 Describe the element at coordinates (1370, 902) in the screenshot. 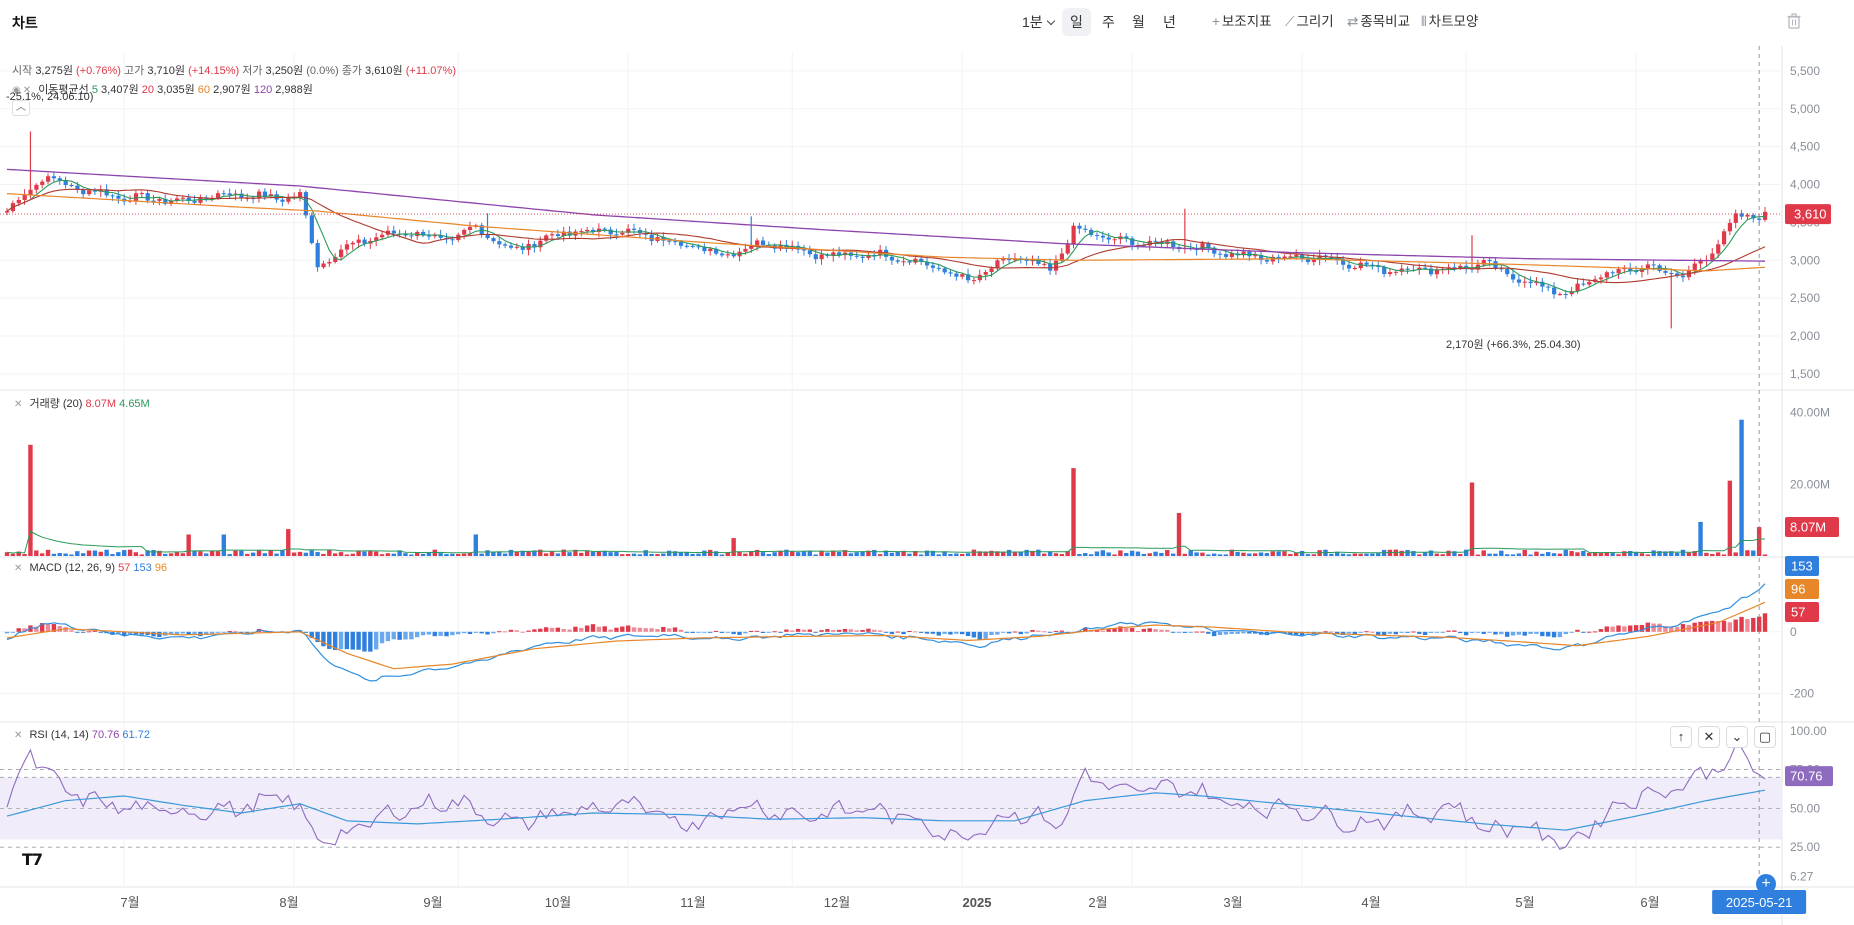

I see `time-tick-label: 4월` at that location.